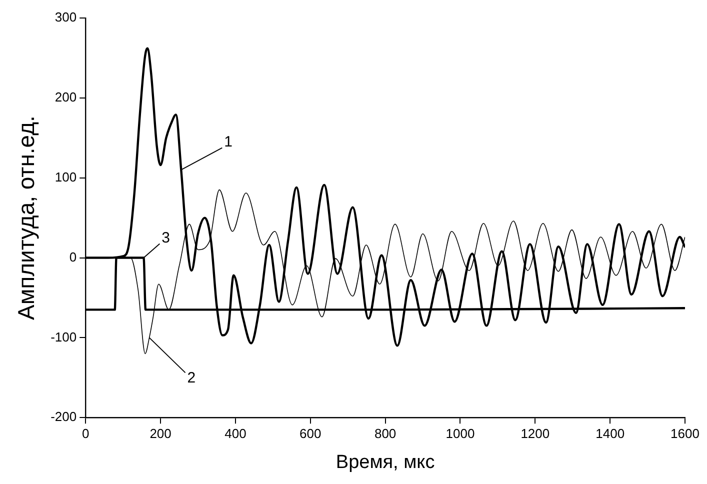  I want to click on x-tick-label: 200, so click(161, 433).